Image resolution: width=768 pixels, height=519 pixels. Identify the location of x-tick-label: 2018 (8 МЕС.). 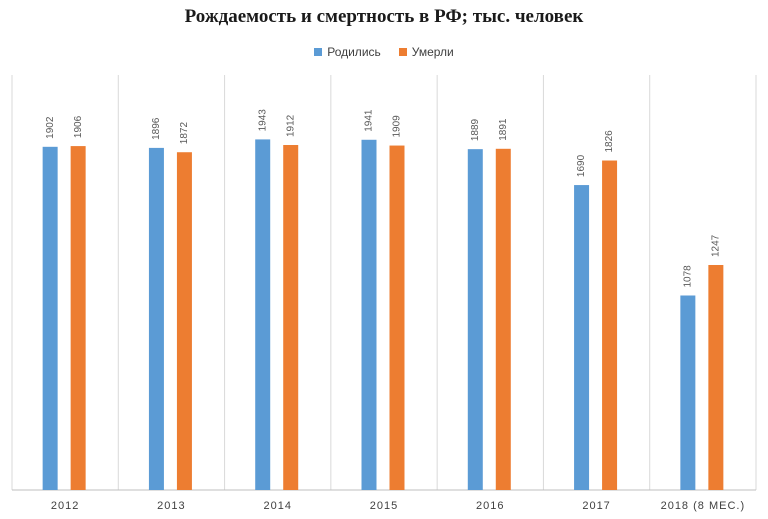
(703, 506).